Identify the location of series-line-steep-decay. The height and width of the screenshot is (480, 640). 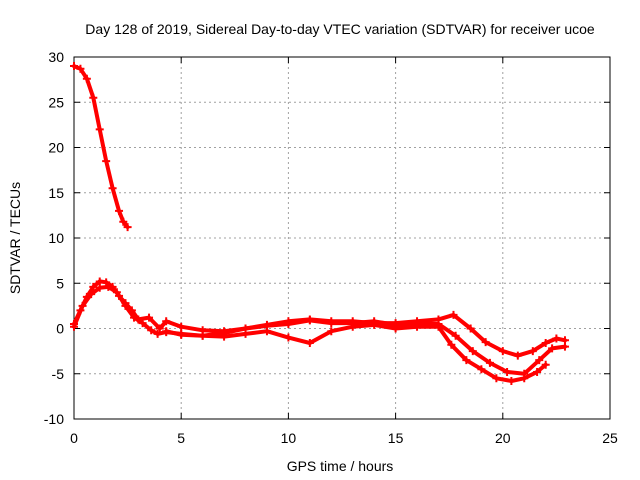
(101, 147).